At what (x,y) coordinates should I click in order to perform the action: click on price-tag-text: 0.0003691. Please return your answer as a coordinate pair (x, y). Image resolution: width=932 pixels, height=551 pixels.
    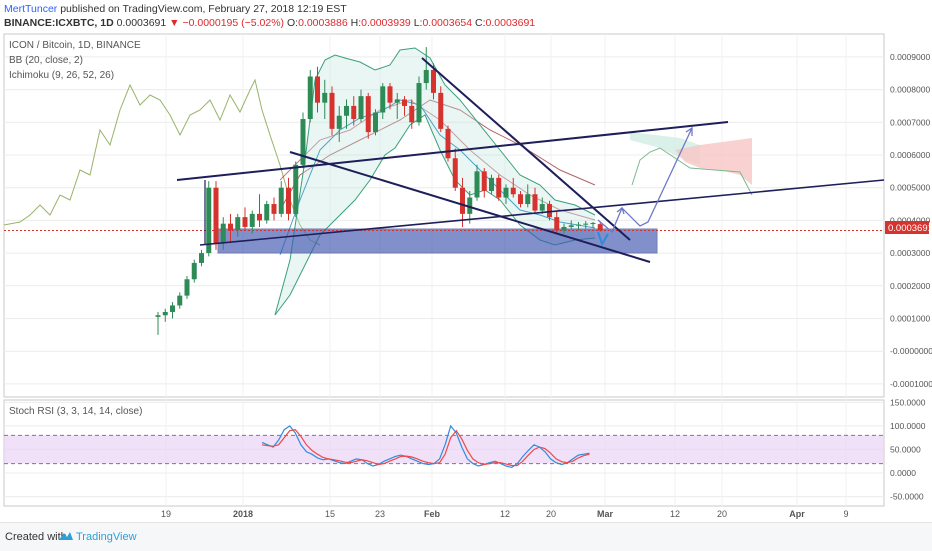
    Looking at the image, I should click on (910, 228).